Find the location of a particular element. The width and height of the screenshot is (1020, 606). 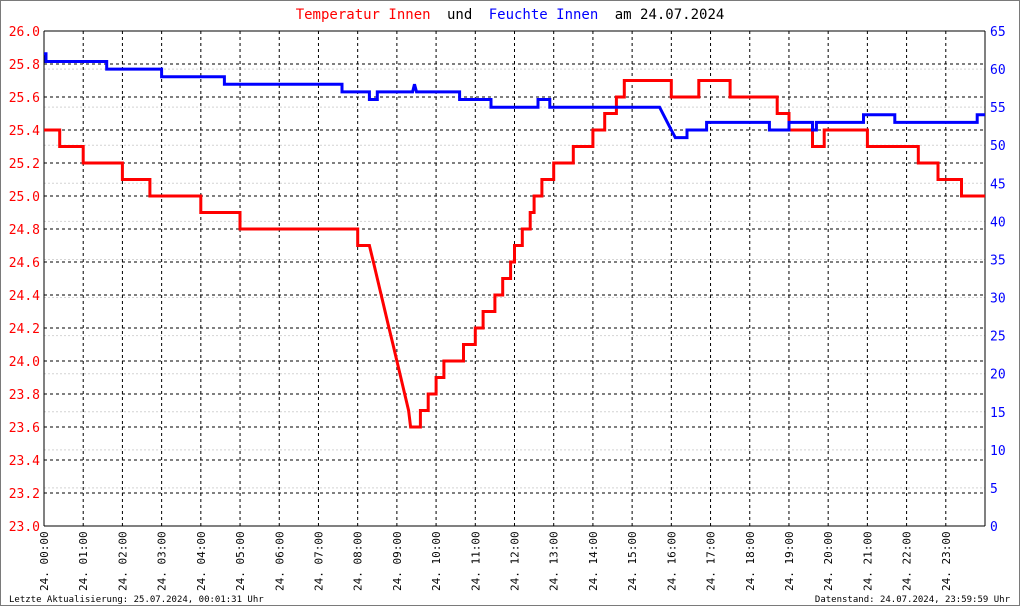

y-left-tick-label: 25.2 is located at coordinates (24, 164).